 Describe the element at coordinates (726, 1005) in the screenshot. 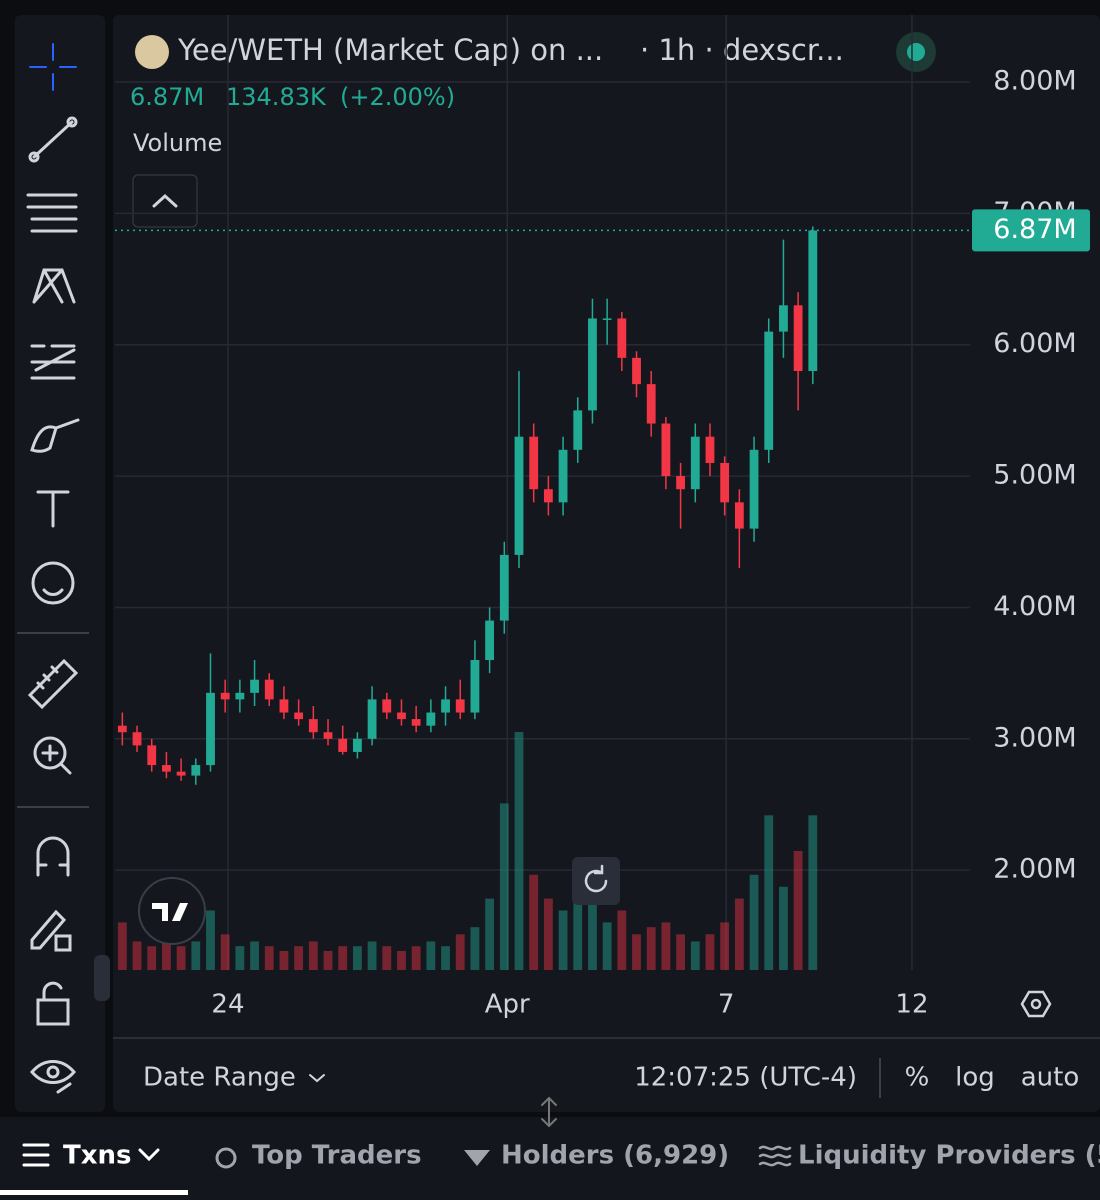

I see `x-tick-label: 7` at that location.